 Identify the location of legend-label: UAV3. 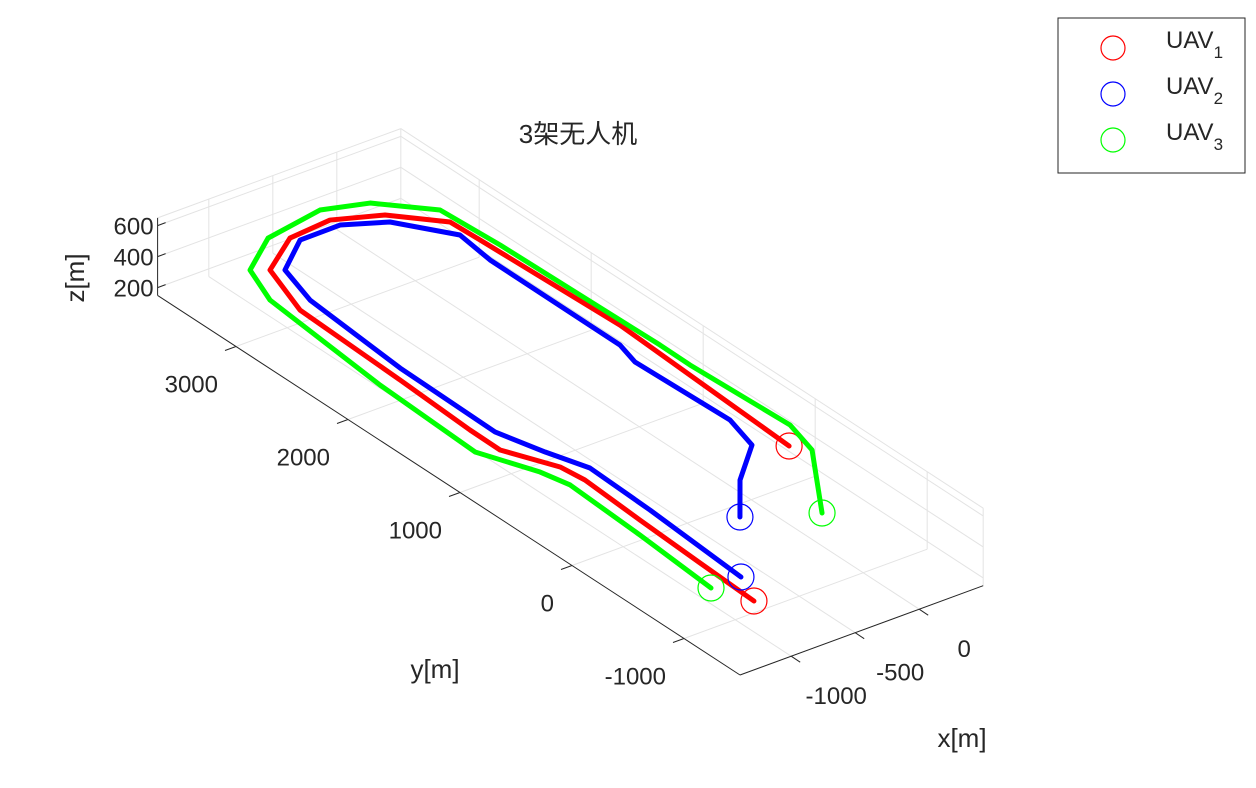
(1194, 136).